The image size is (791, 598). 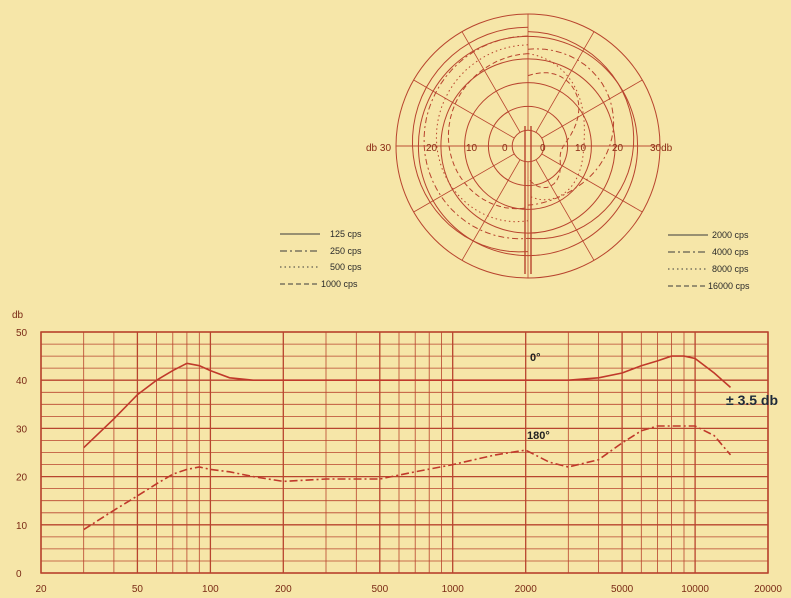 I want to click on polar-label-left-outer: db 30, so click(x=378, y=148).